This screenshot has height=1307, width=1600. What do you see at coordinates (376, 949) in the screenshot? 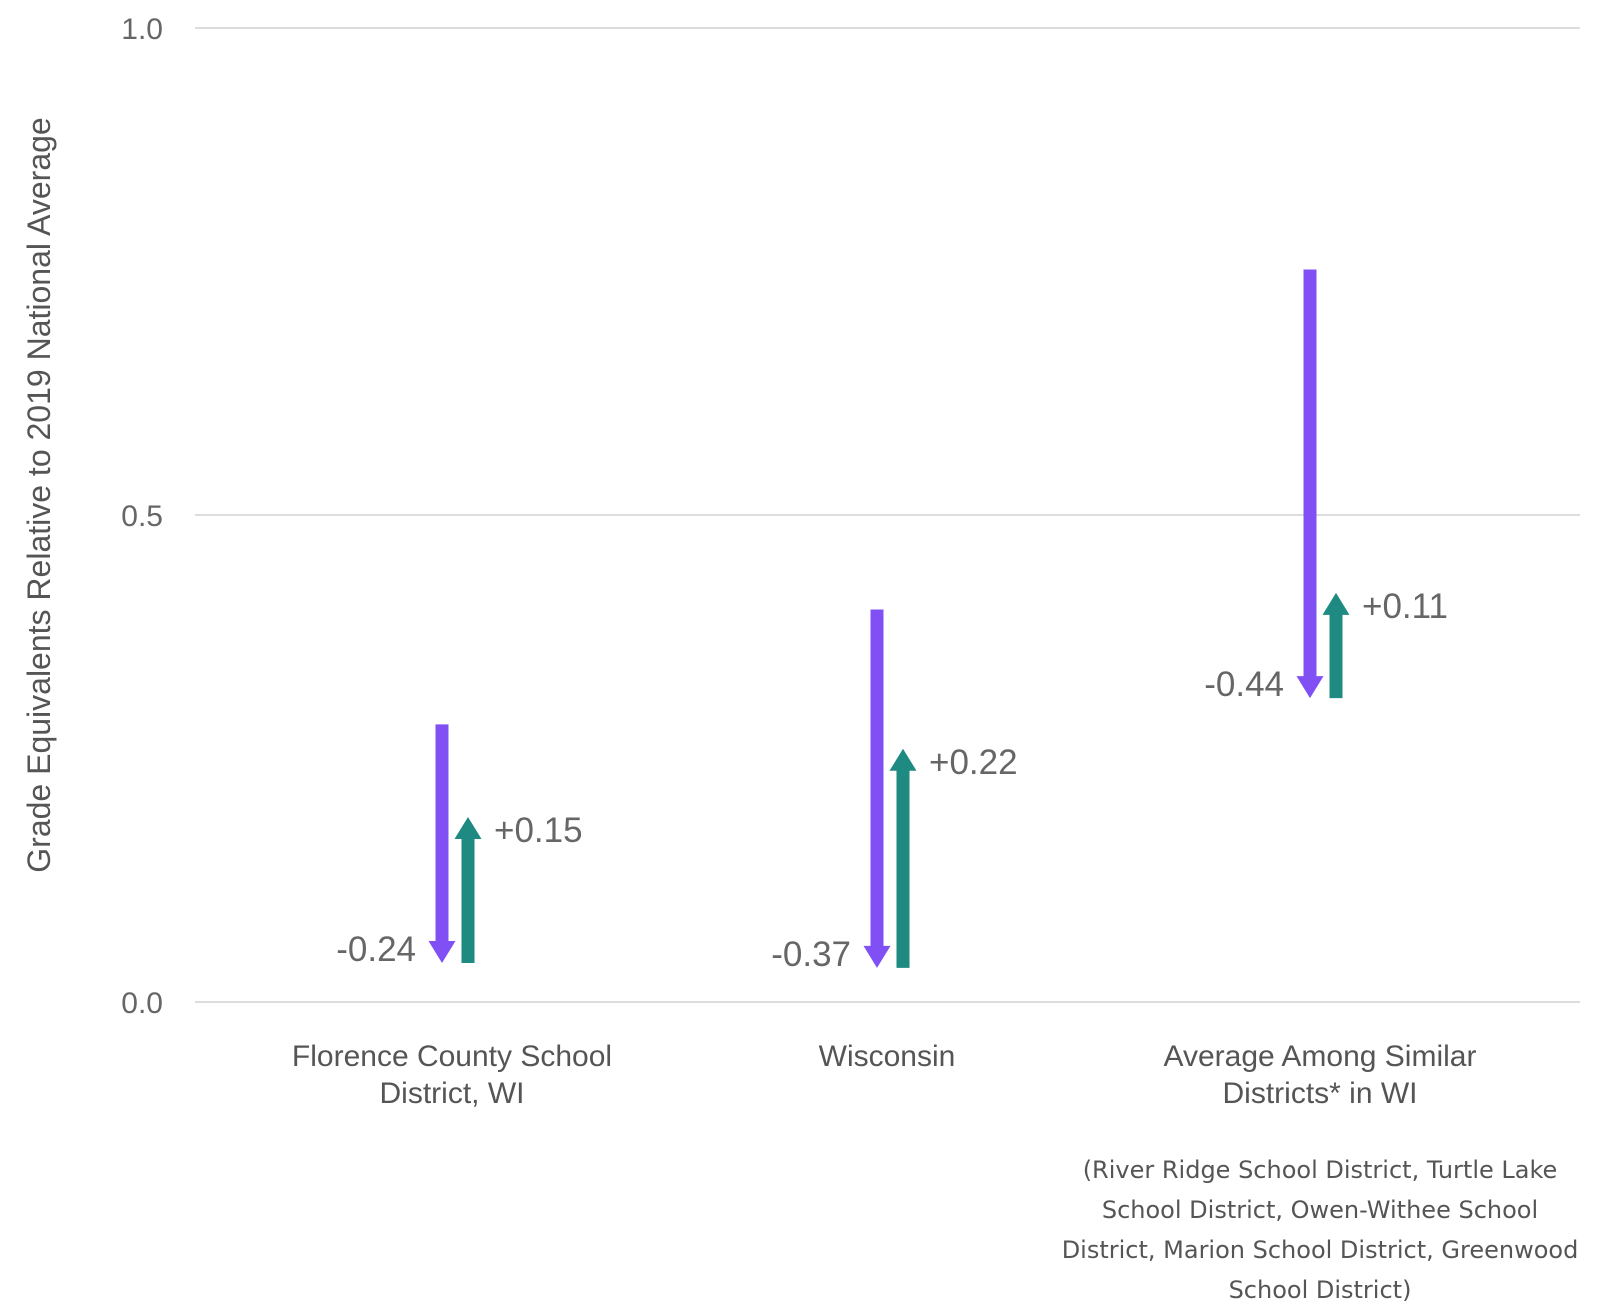
I see `decline-label: -0.24` at bounding box center [376, 949].